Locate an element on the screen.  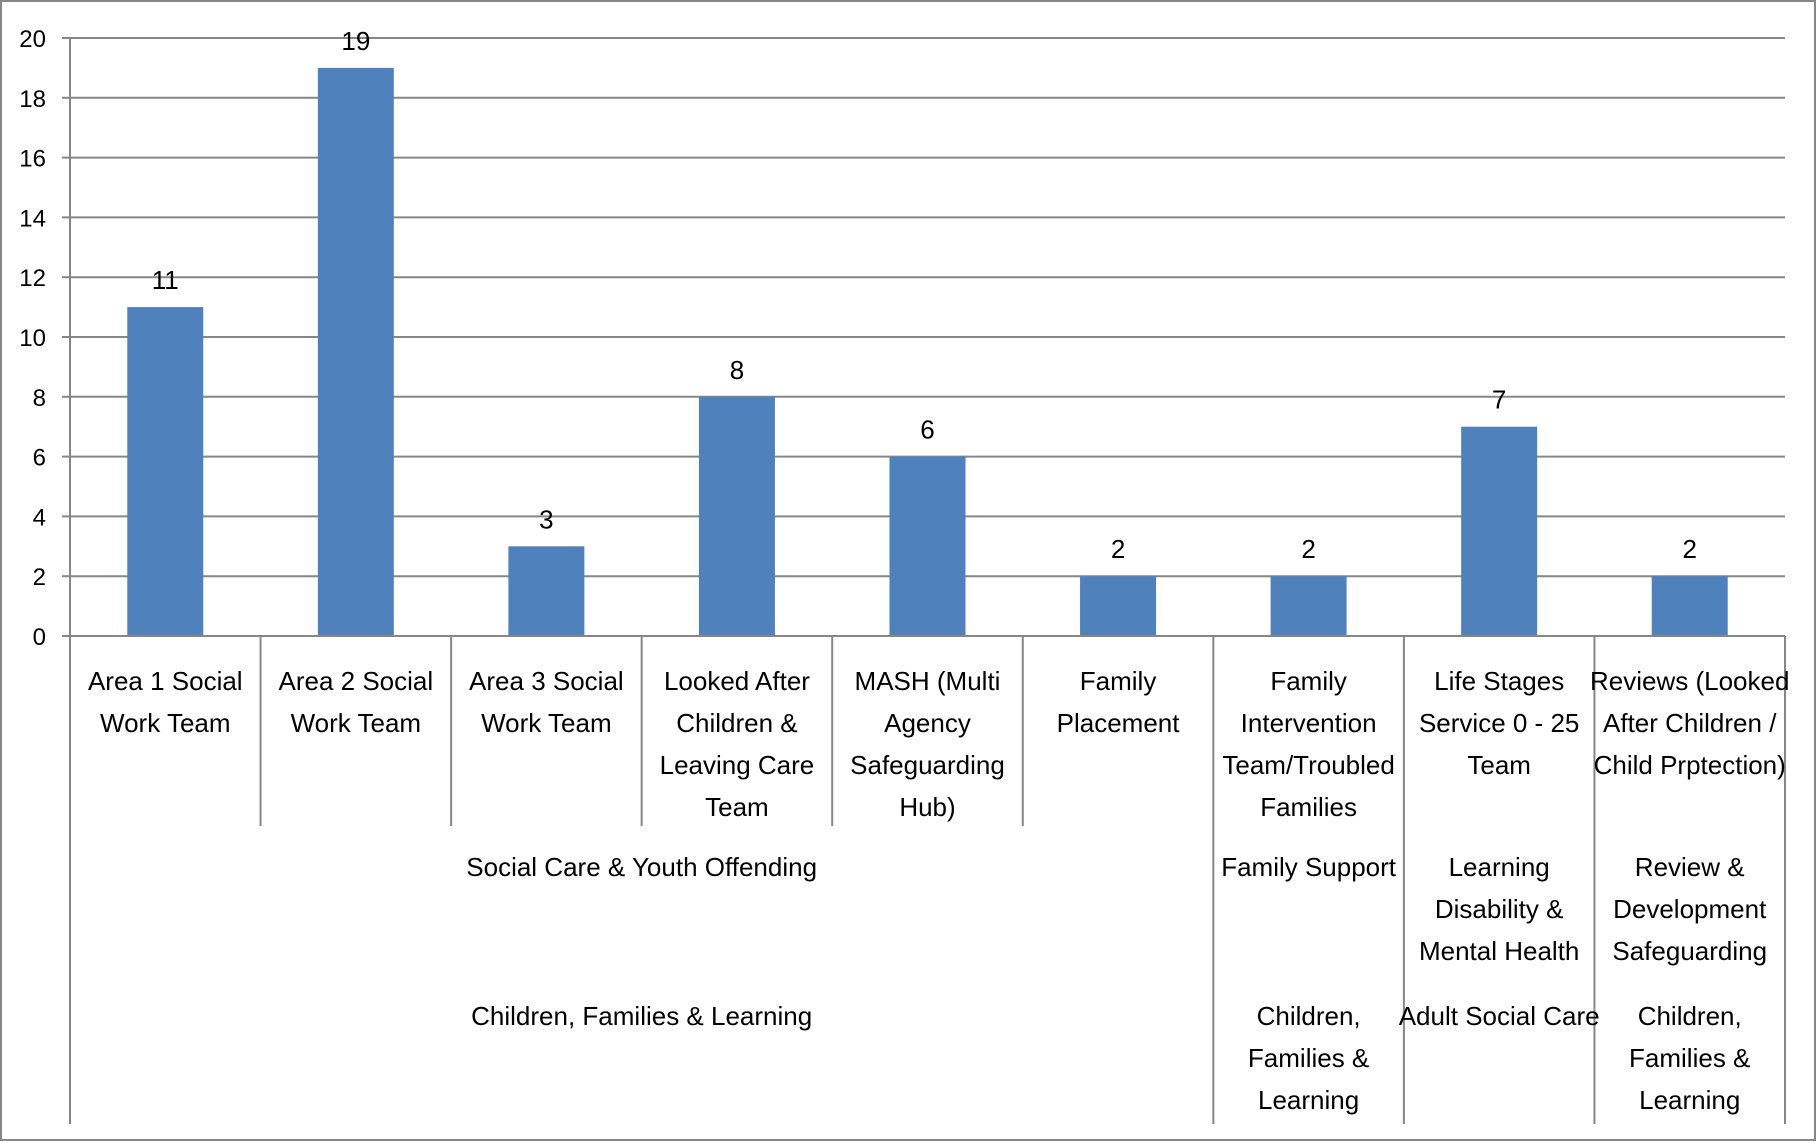
data-label: 6 is located at coordinates (927, 430).